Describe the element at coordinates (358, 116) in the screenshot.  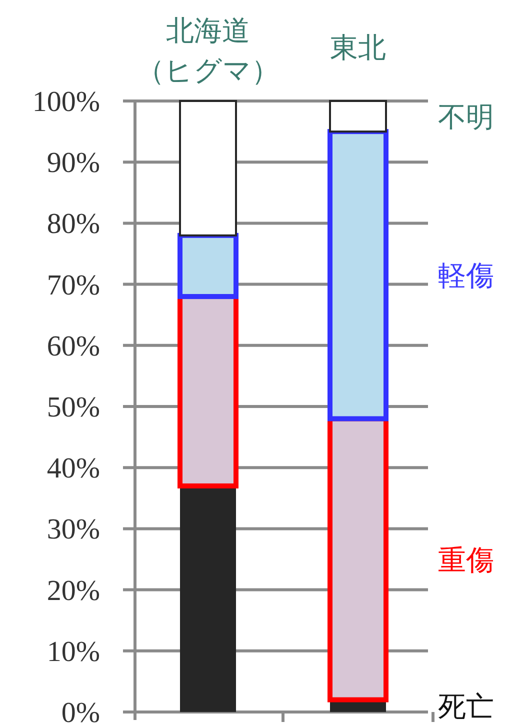
I see `bar` at that location.